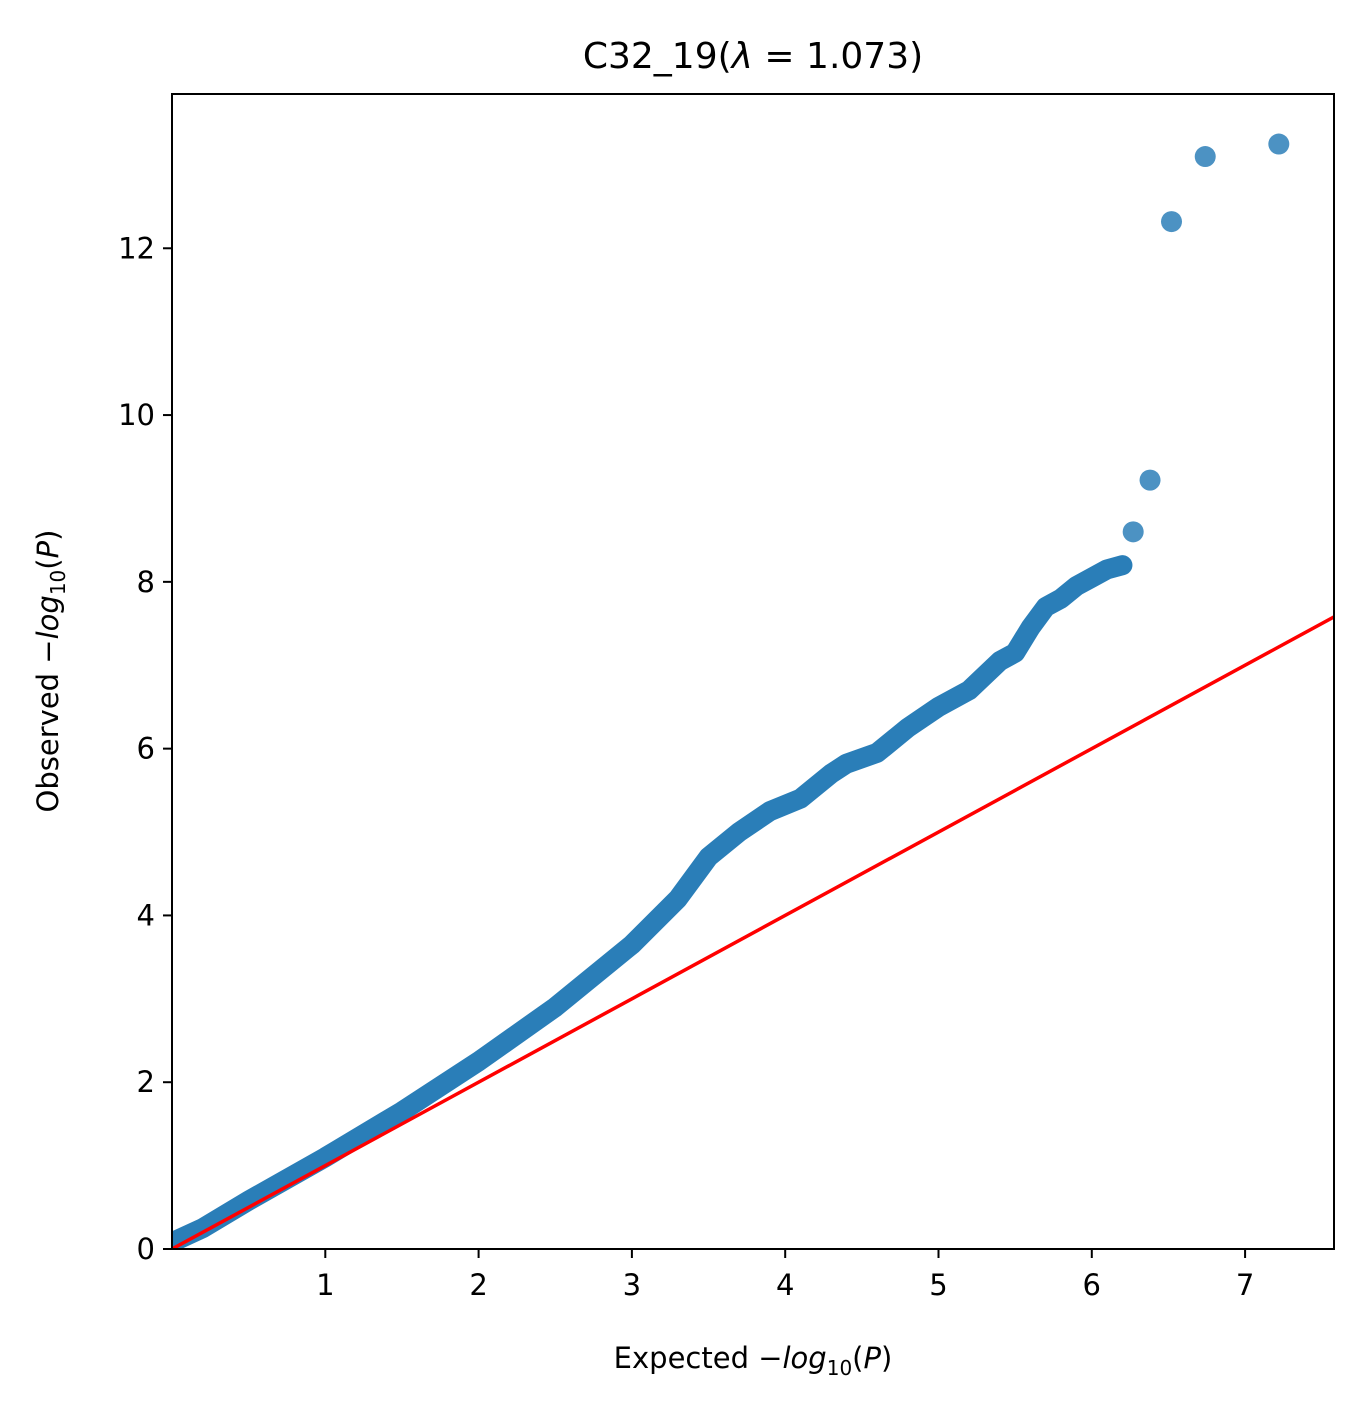 The height and width of the screenshot is (1409, 1364). Describe the element at coordinates (325, 1285) in the screenshot. I see `x-tick-label: 1` at that location.